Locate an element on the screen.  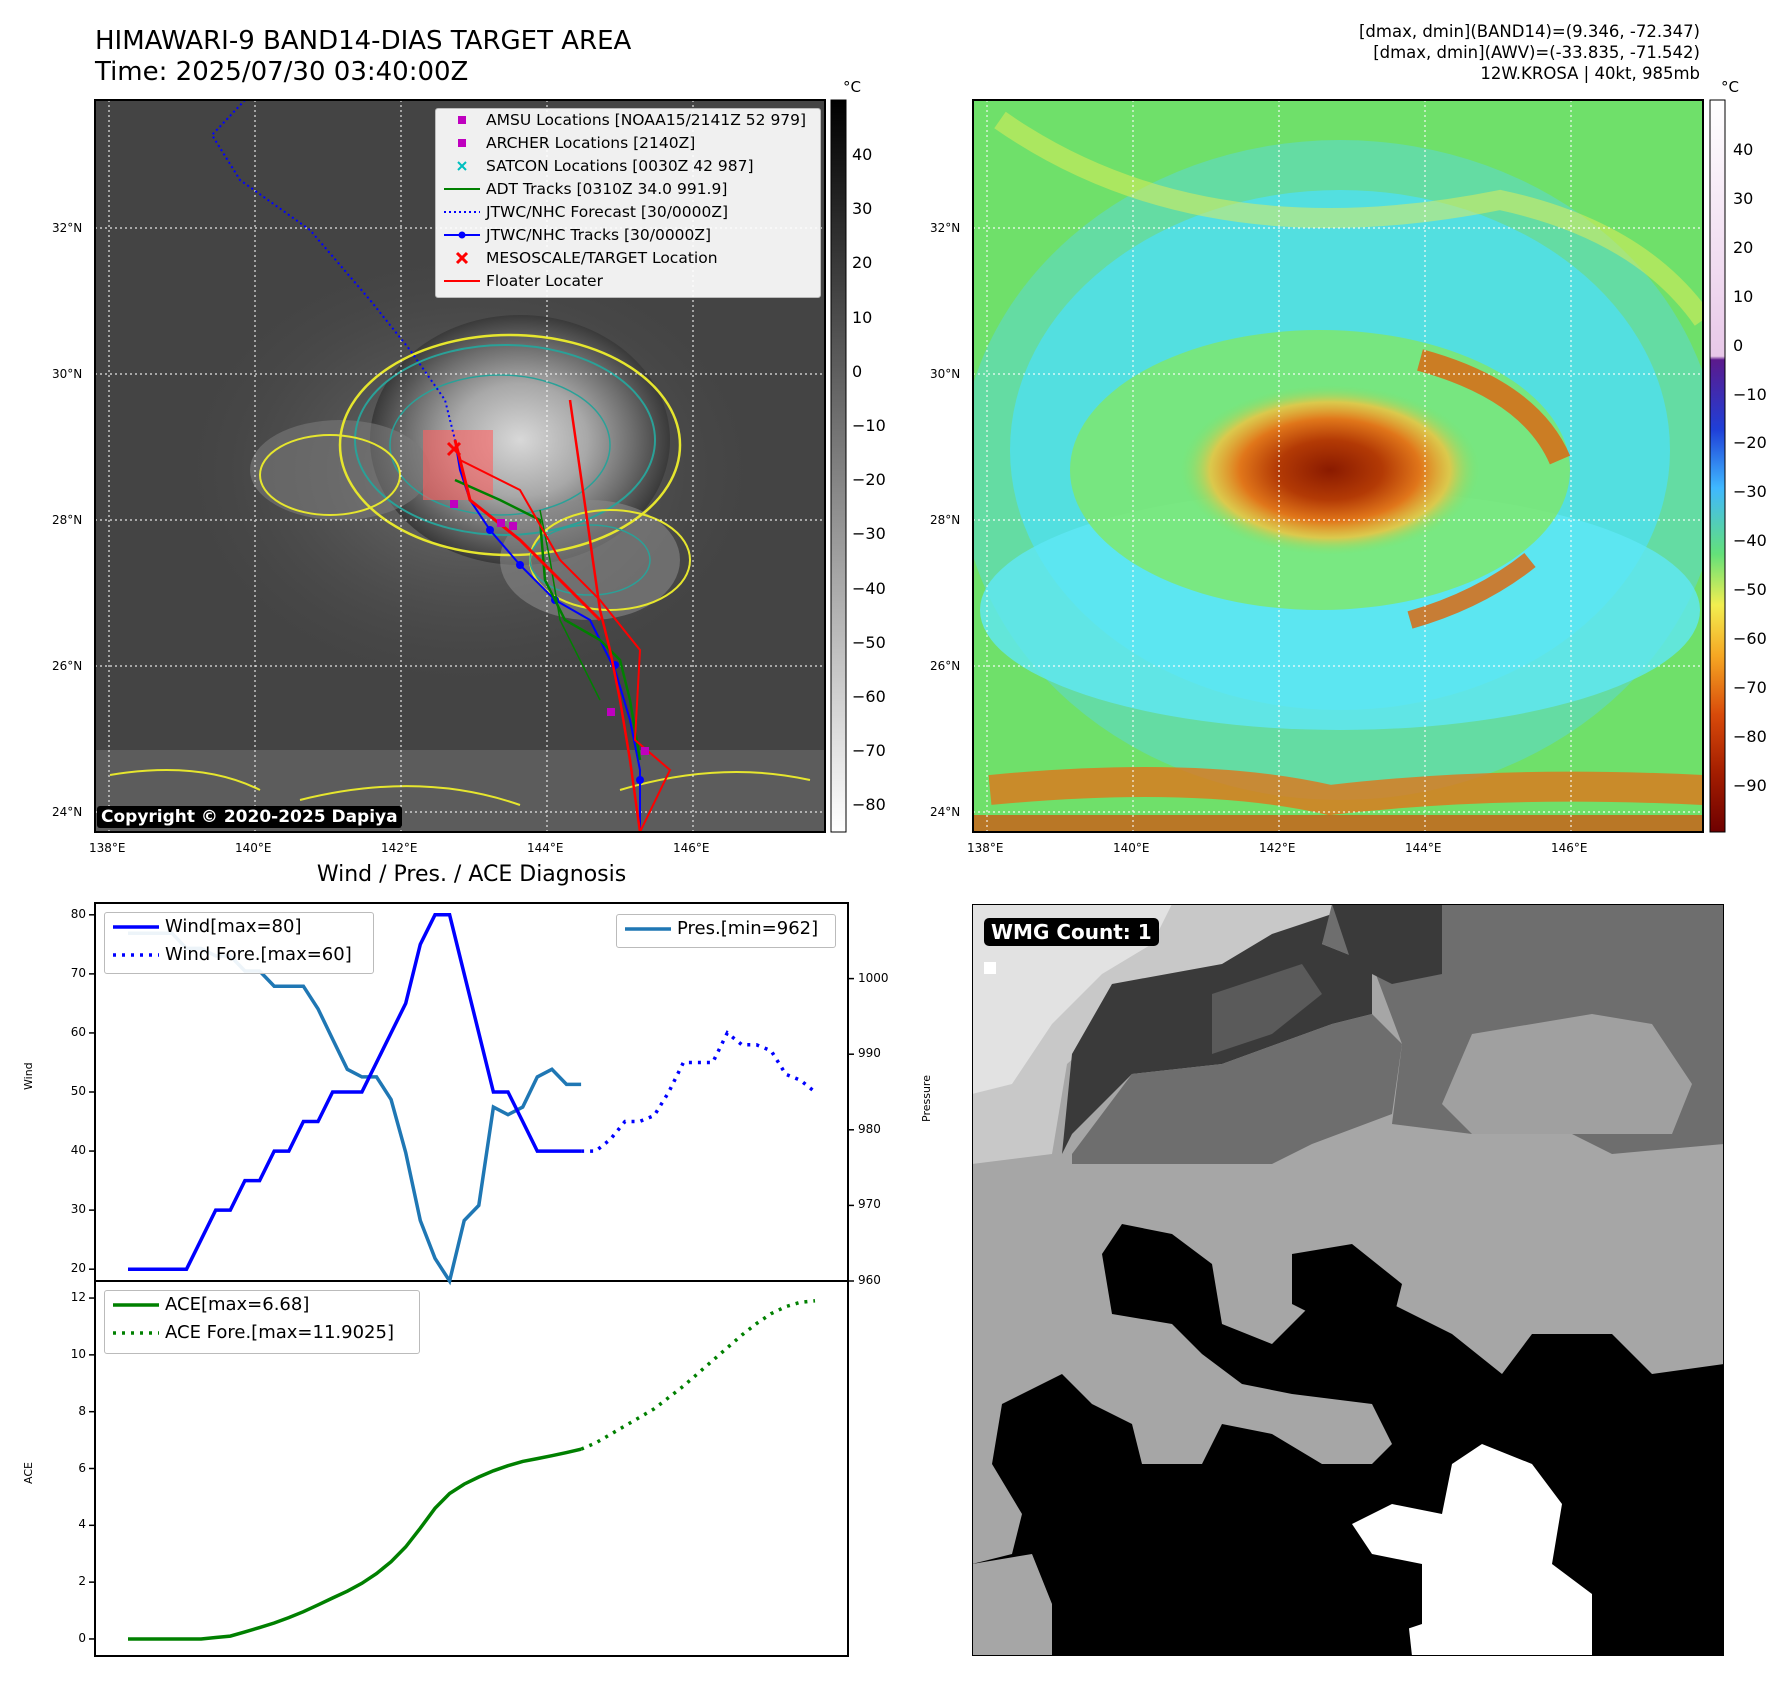
band14-range: [dmax, dmin](BAND14)=(9.346, -72.347) is located at coordinates (1529, 31).